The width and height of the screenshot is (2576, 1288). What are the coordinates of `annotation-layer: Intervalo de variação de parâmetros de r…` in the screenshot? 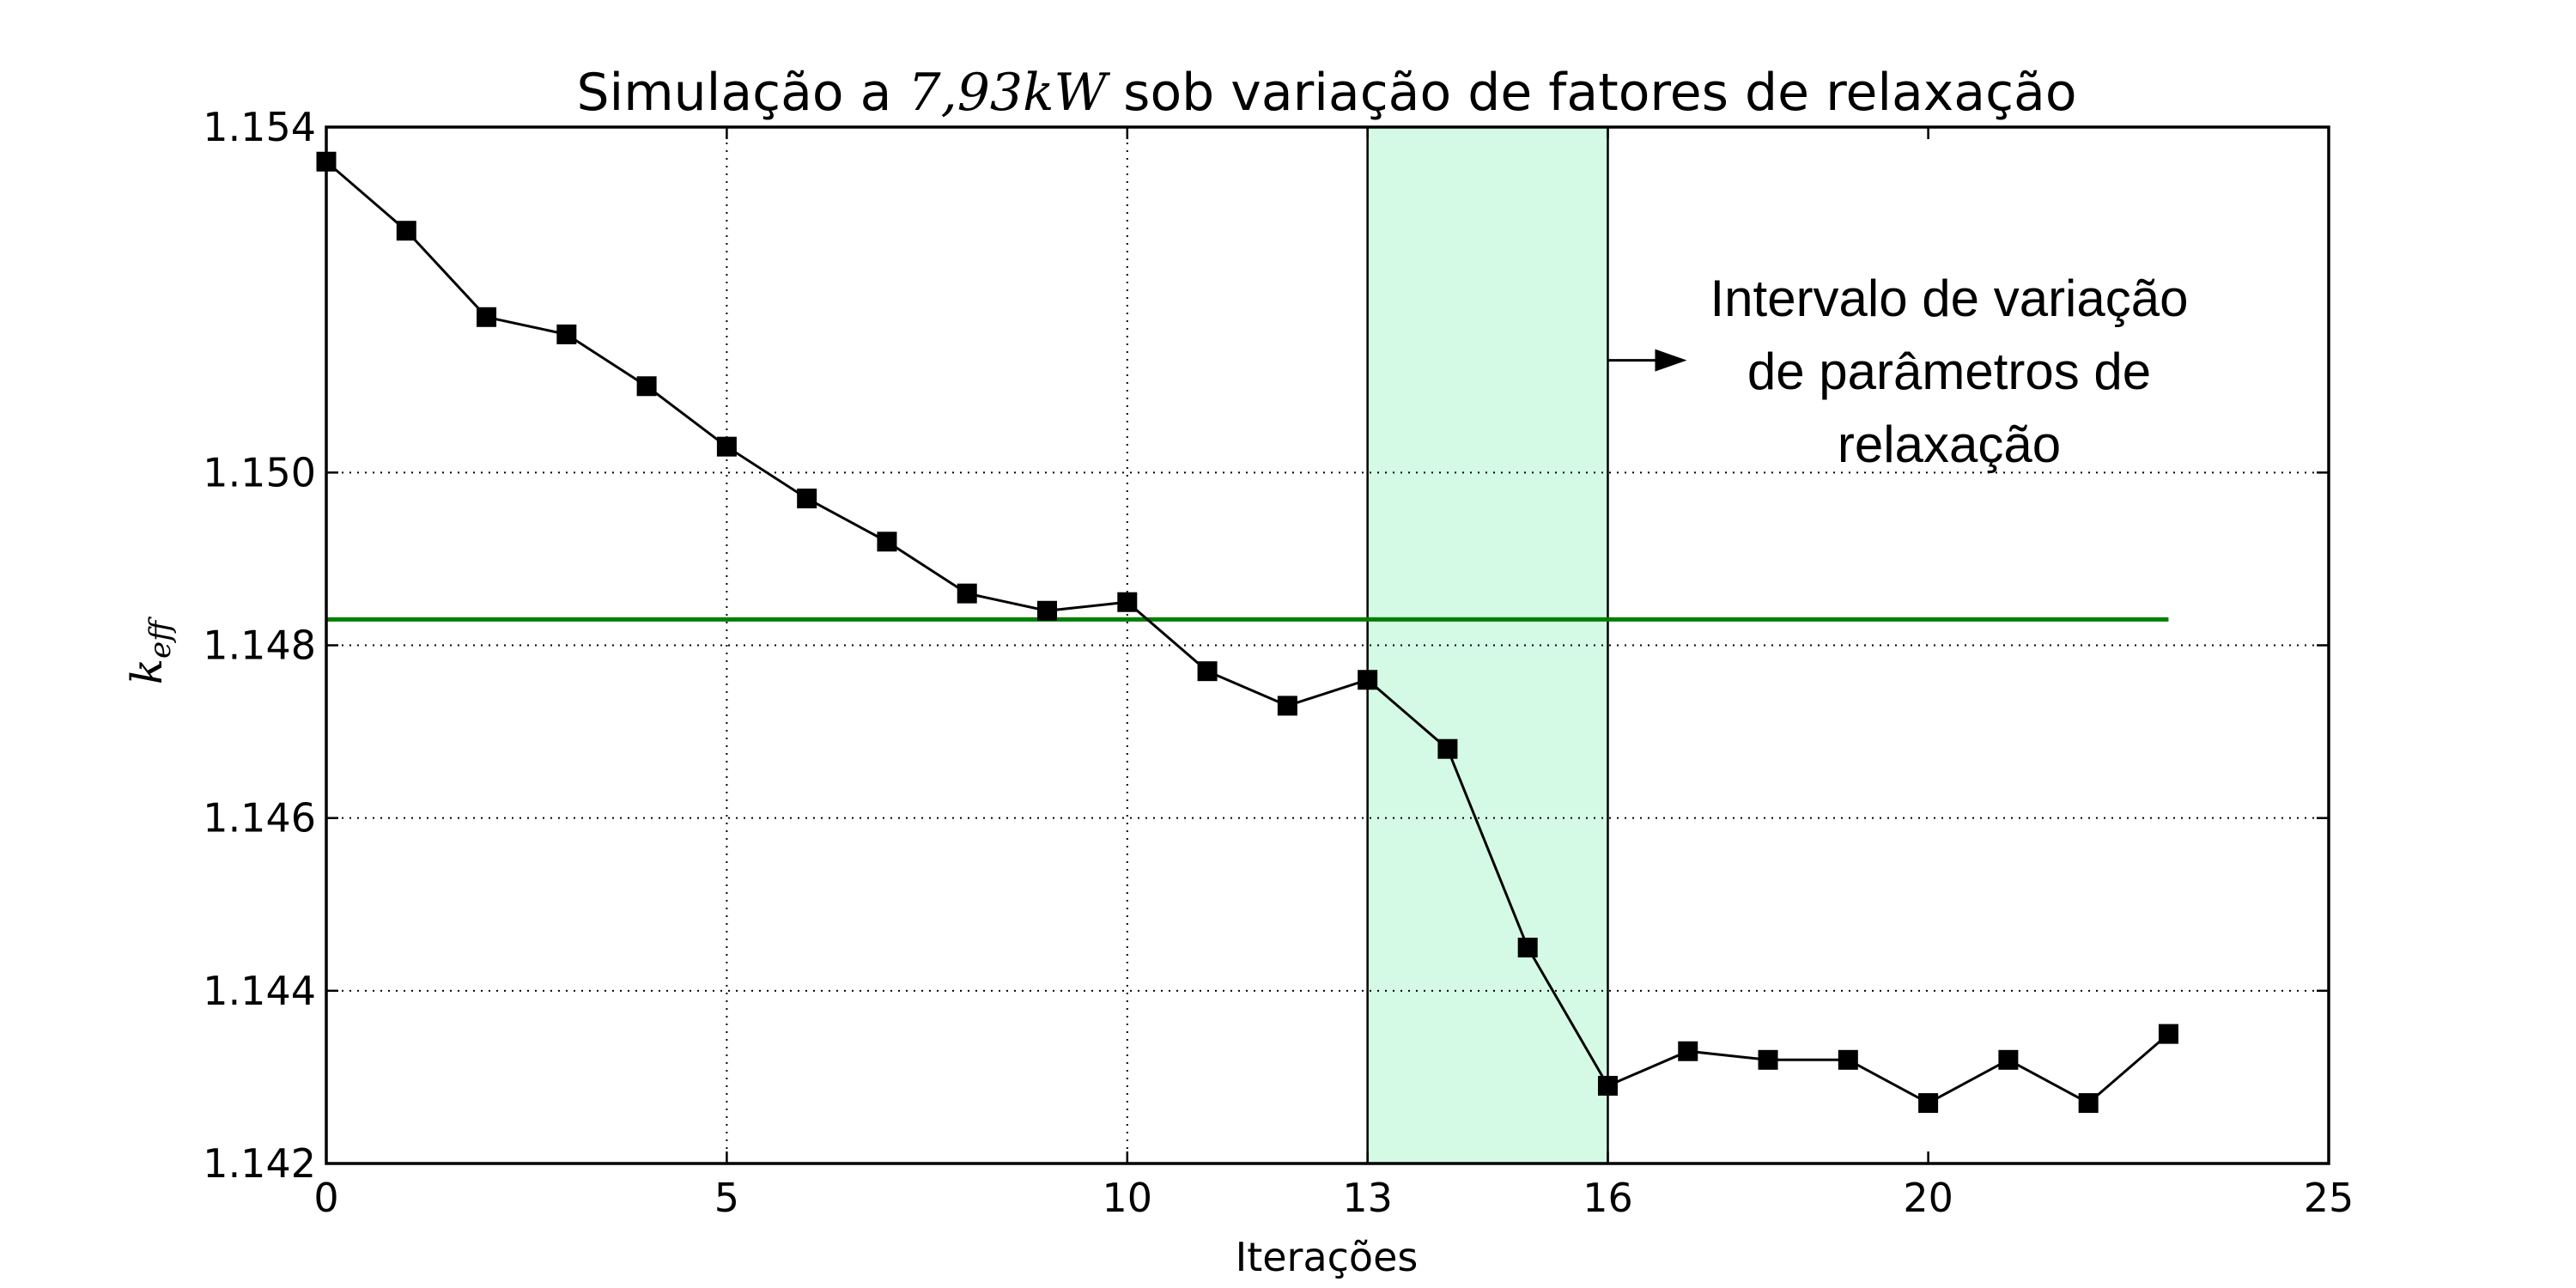 It's located at (1898, 371).